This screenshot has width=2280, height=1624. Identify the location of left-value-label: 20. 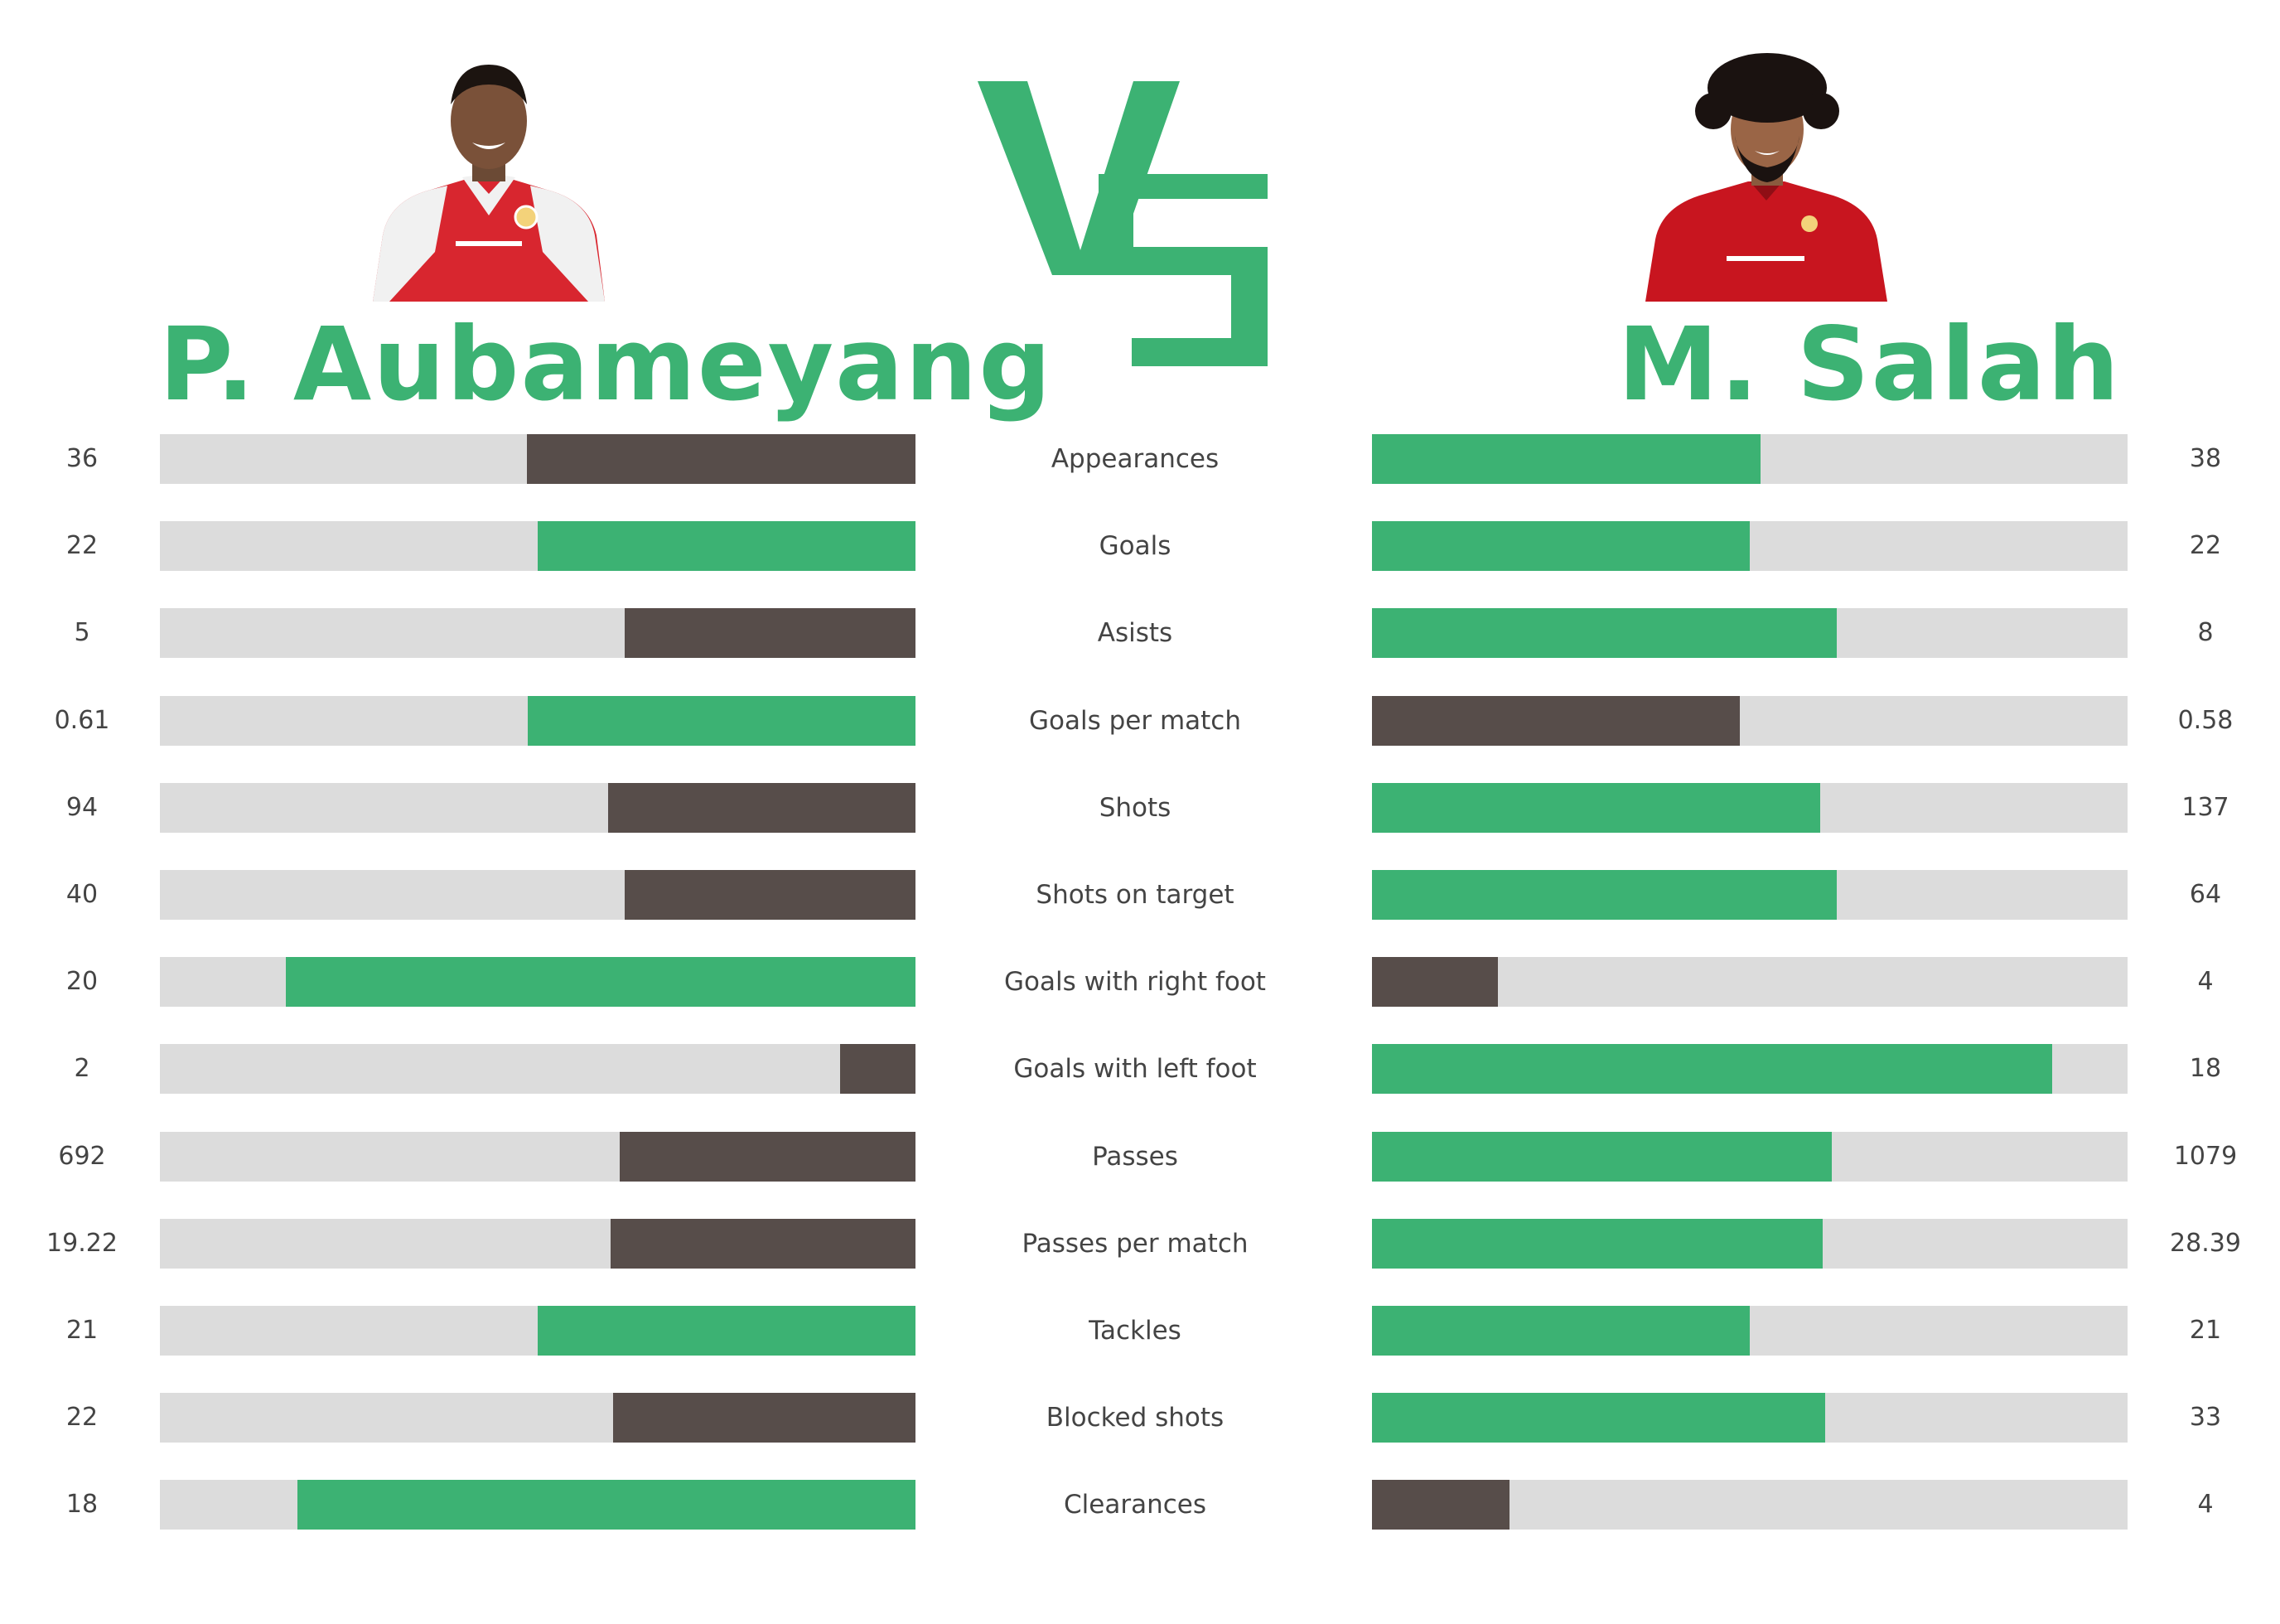
(82, 982).